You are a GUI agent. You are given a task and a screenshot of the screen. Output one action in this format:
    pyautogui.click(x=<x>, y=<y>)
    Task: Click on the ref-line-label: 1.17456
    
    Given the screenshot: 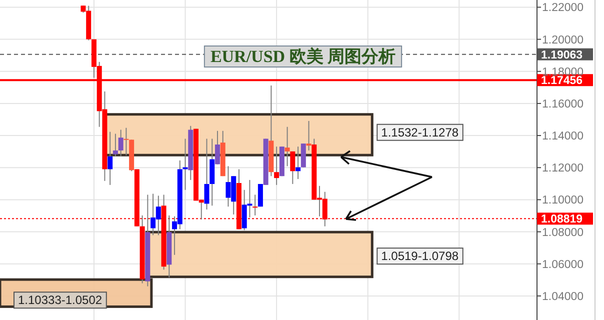 What is the action you would take?
    pyautogui.click(x=562, y=81)
    